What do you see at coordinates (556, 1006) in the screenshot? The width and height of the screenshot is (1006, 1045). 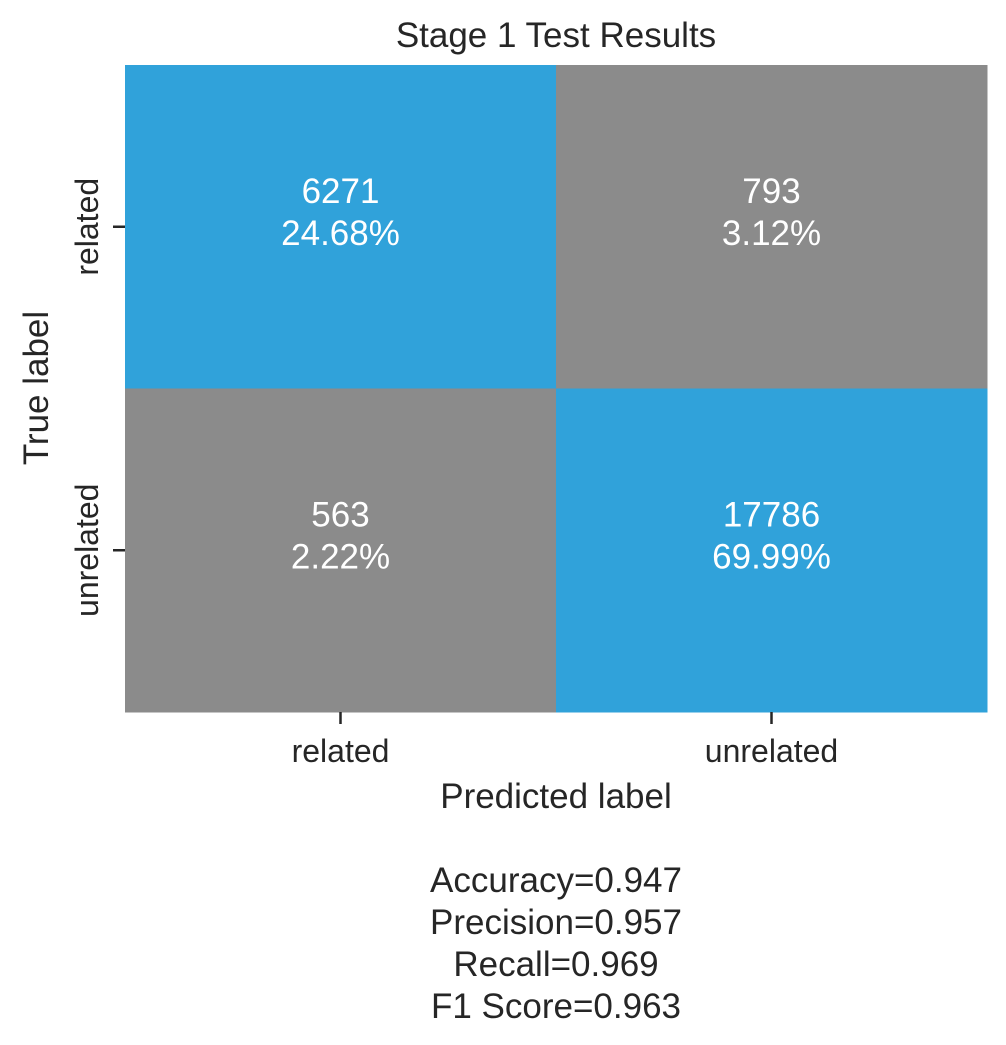 I see `metric-line: F1 Score=0.963` at bounding box center [556, 1006].